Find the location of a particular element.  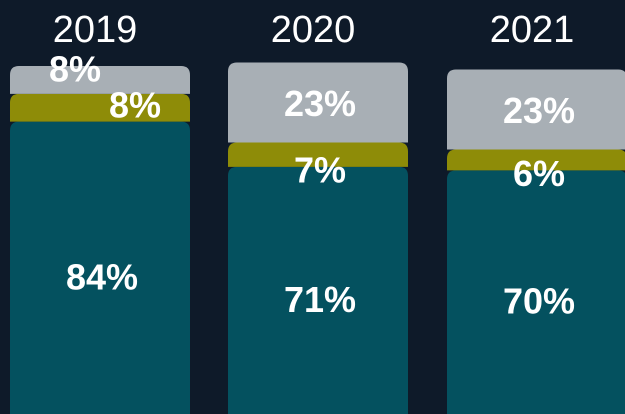

data-label: 70% is located at coordinates (539, 301).